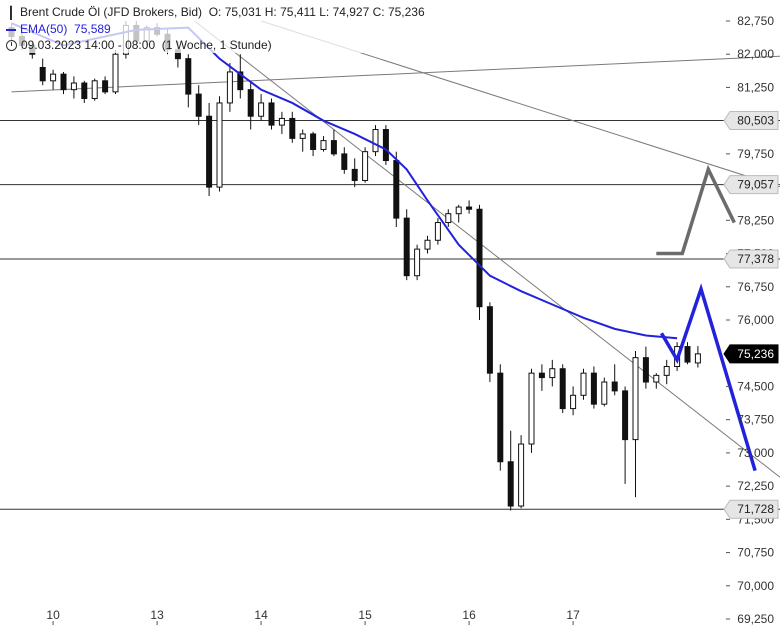 The width and height of the screenshot is (780, 625). What do you see at coordinates (755, 553) in the screenshot?
I see `y-tick-label: 70,750` at bounding box center [755, 553].